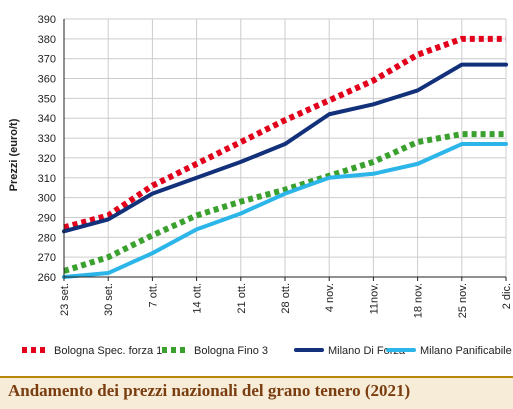 Image resolution: width=513 pixels, height=409 pixels. Describe the element at coordinates (374, 298) in the screenshot. I see `x-tick-label: 11nov.` at that location.